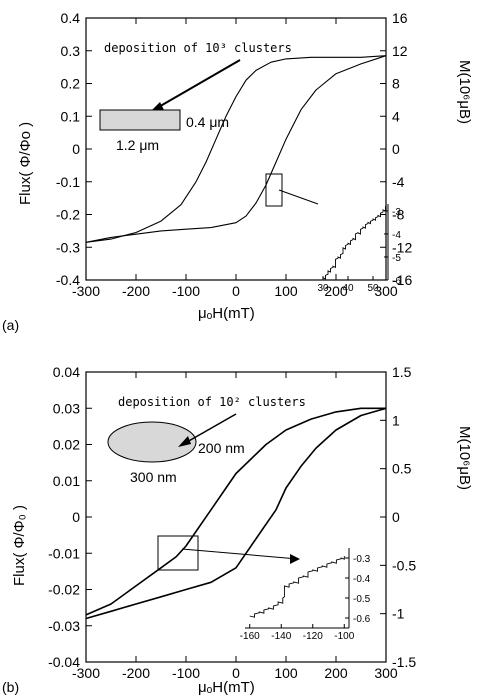 This screenshot has height=696, width=486. Describe the element at coordinates (464, 458) in the screenshot. I see `ylabel-right-b: M(10⁶μB)` at that location.